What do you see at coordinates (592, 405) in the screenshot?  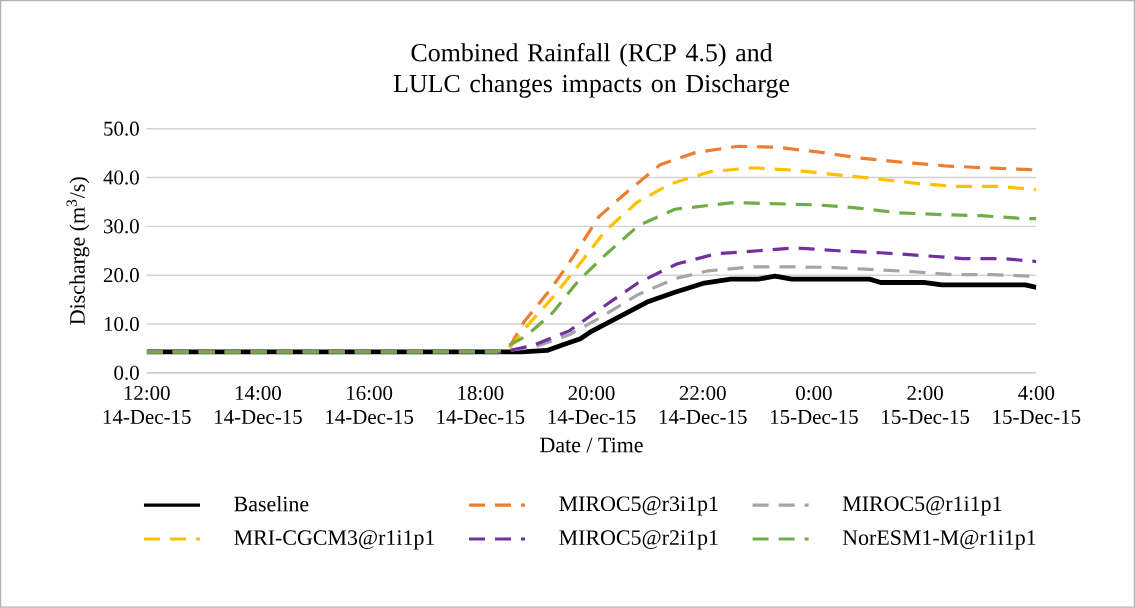 I see `x-tick-label: 20:00 14-Dec-15` at bounding box center [592, 405].